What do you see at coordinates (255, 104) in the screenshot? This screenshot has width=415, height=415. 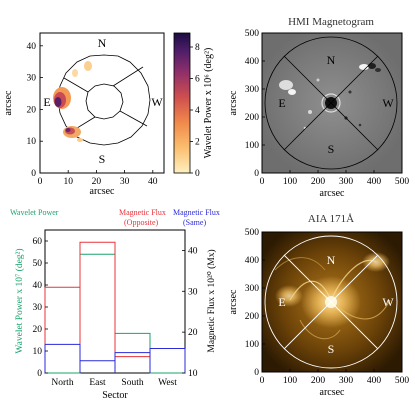 I see `hmi-y-ticks: 0 100 200 300 400 500` at bounding box center [255, 104].